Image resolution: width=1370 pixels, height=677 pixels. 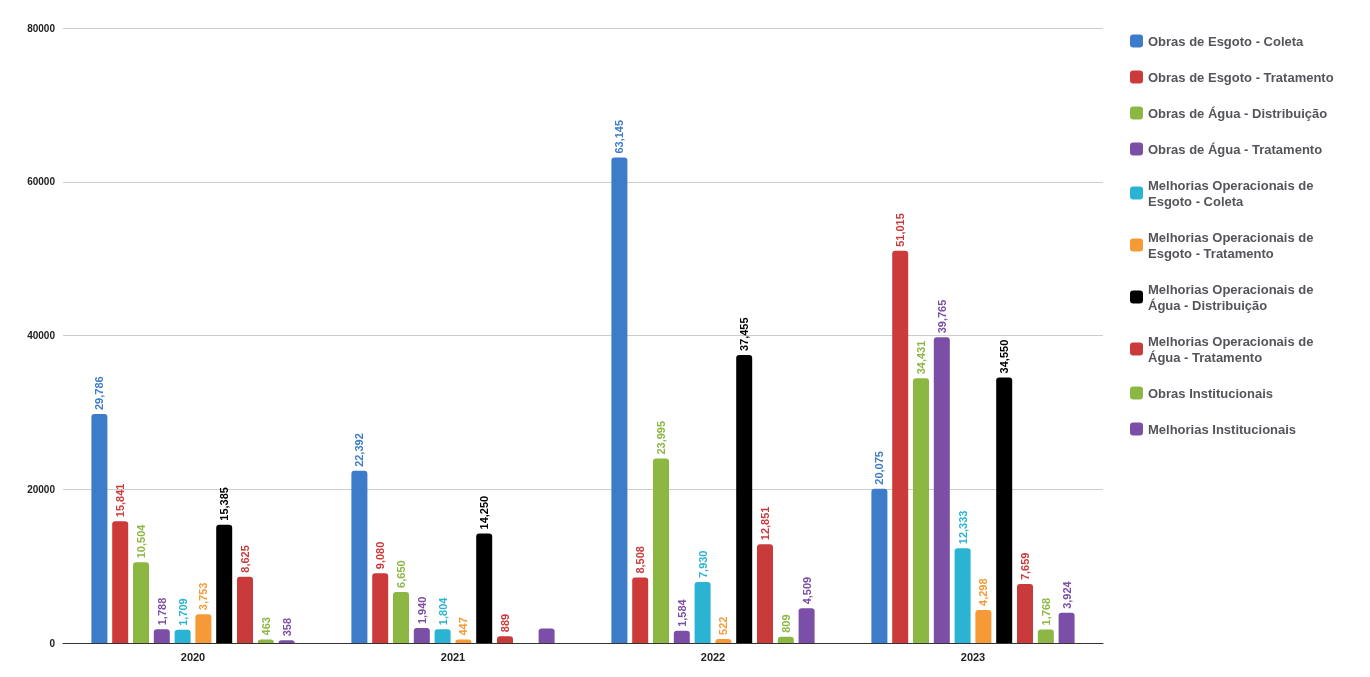 What do you see at coordinates (723, 625) in the screenshot?
I see `data-label: 522` at bounding box center [723, 625].